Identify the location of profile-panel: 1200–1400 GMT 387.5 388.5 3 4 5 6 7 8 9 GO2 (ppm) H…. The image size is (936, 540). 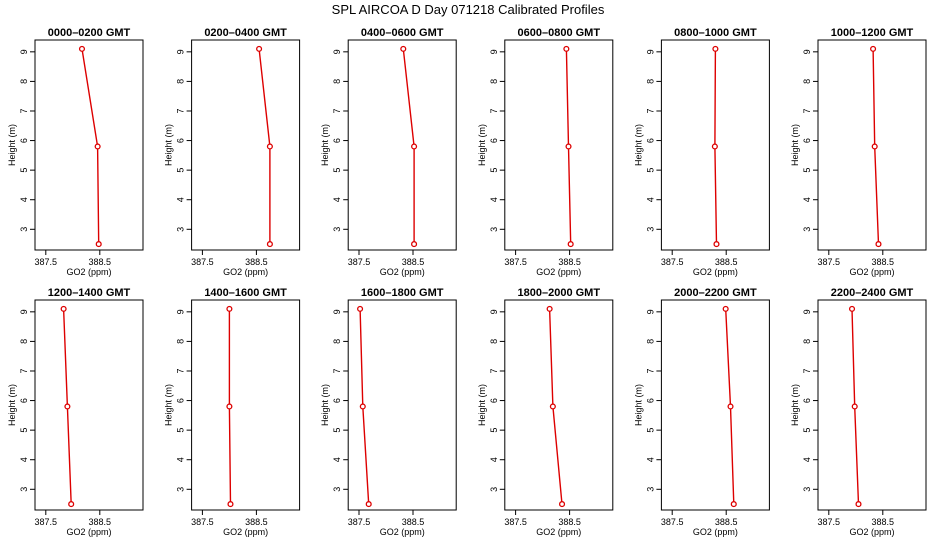
(75, 412).